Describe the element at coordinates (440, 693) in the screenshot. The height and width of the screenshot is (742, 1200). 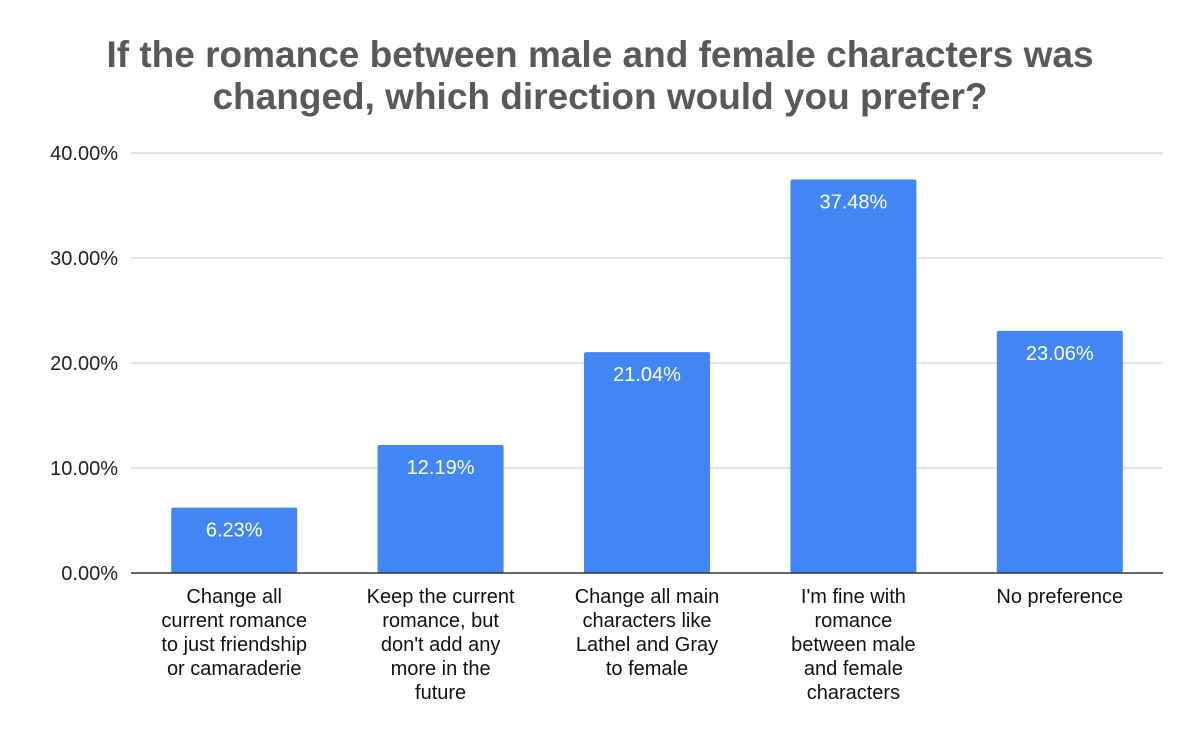
I see `x-category-label: future` at that location.